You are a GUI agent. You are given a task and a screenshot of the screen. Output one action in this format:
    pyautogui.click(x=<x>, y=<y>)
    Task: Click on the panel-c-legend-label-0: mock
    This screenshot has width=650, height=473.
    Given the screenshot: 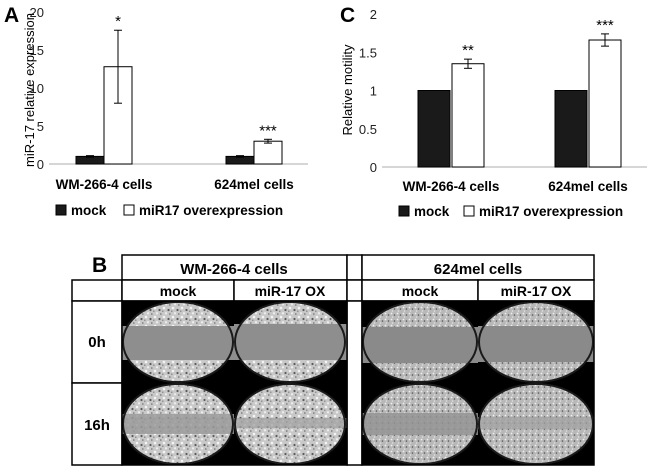 What is the action you would take?
    pyautogui.click(x=432, y=211)
    